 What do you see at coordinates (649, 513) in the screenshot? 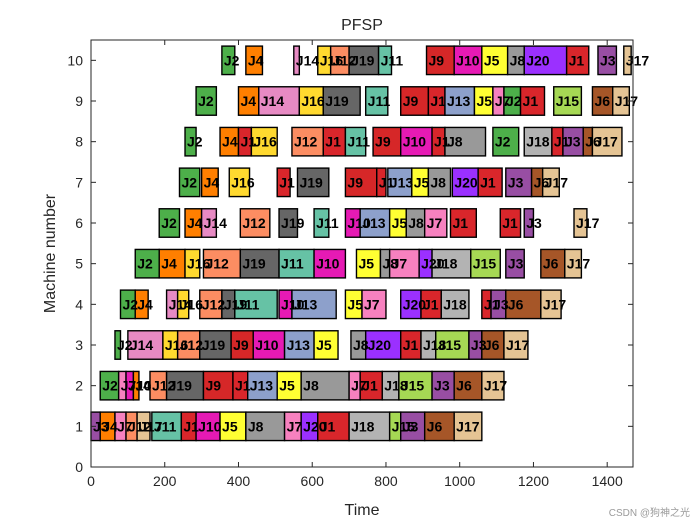
I see `watermark: CSDN @狗神之光` at bounding box center [649, 513].